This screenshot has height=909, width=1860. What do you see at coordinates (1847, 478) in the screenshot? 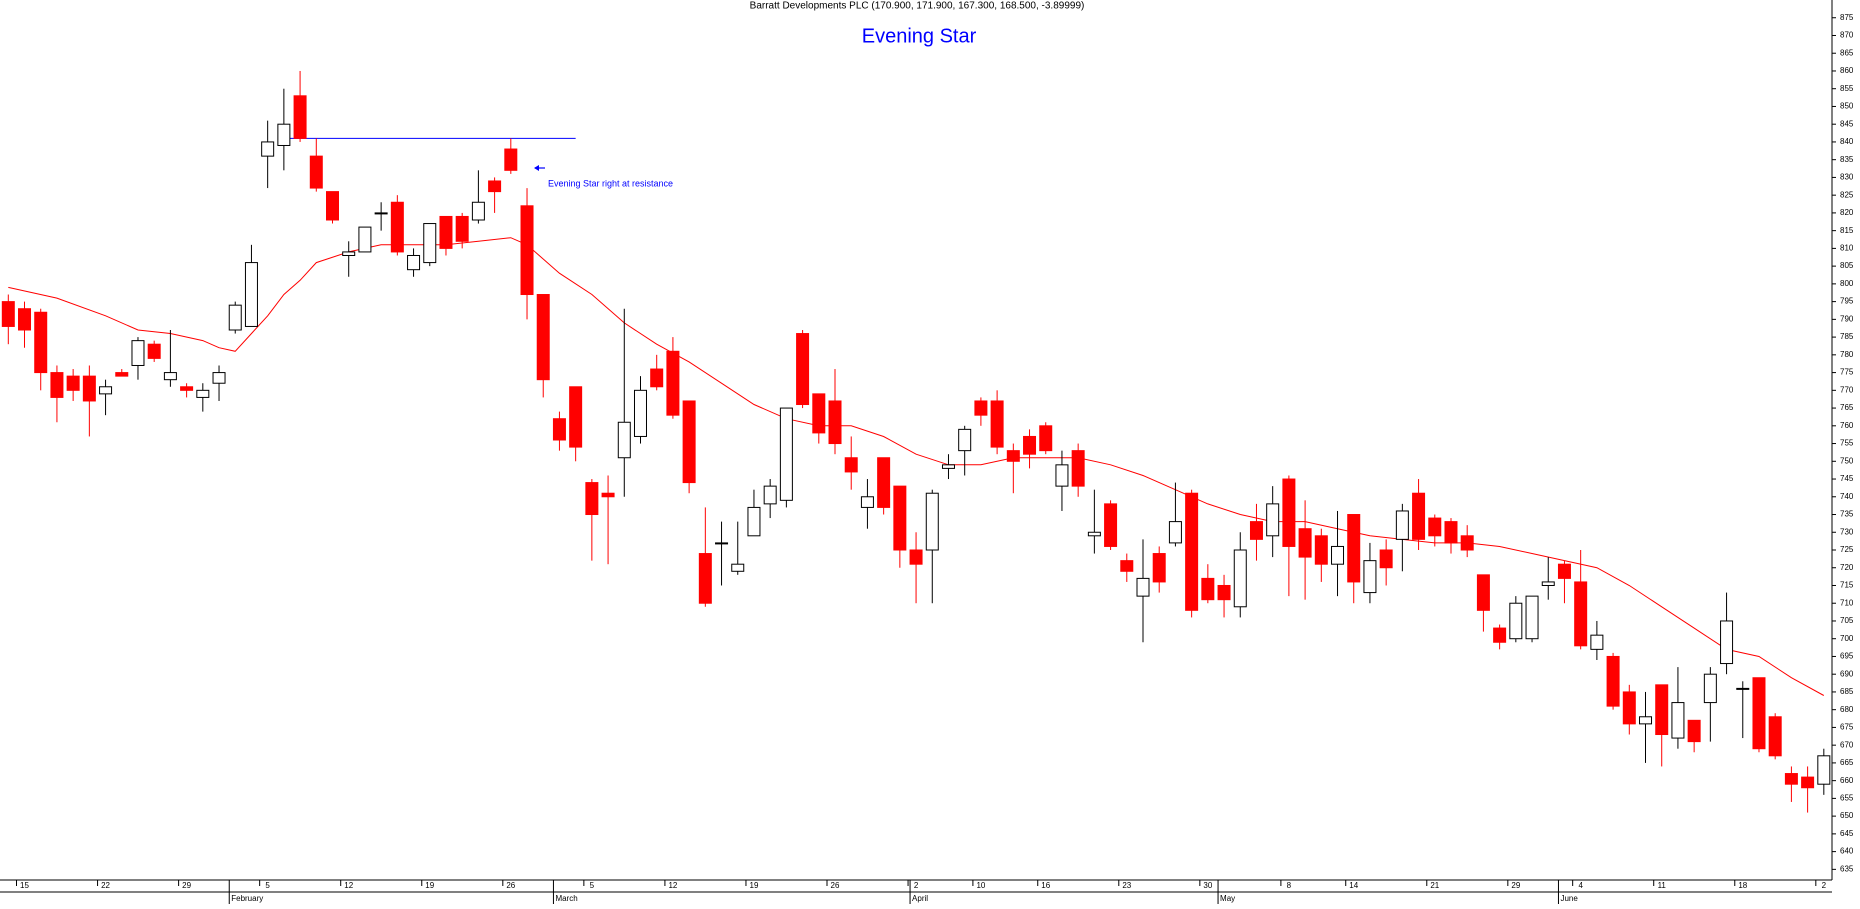
I see `y-tick-label: 745` at bounding box center [1847, 478].